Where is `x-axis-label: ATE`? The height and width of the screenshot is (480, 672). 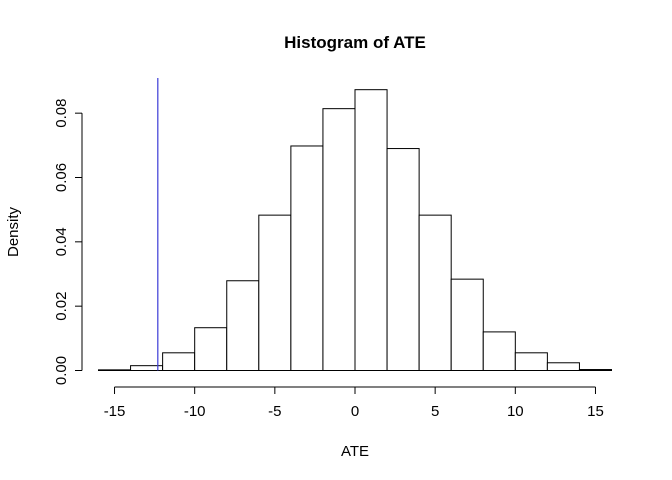
x-axis-label: ATE is located at coordinates (355, 451).